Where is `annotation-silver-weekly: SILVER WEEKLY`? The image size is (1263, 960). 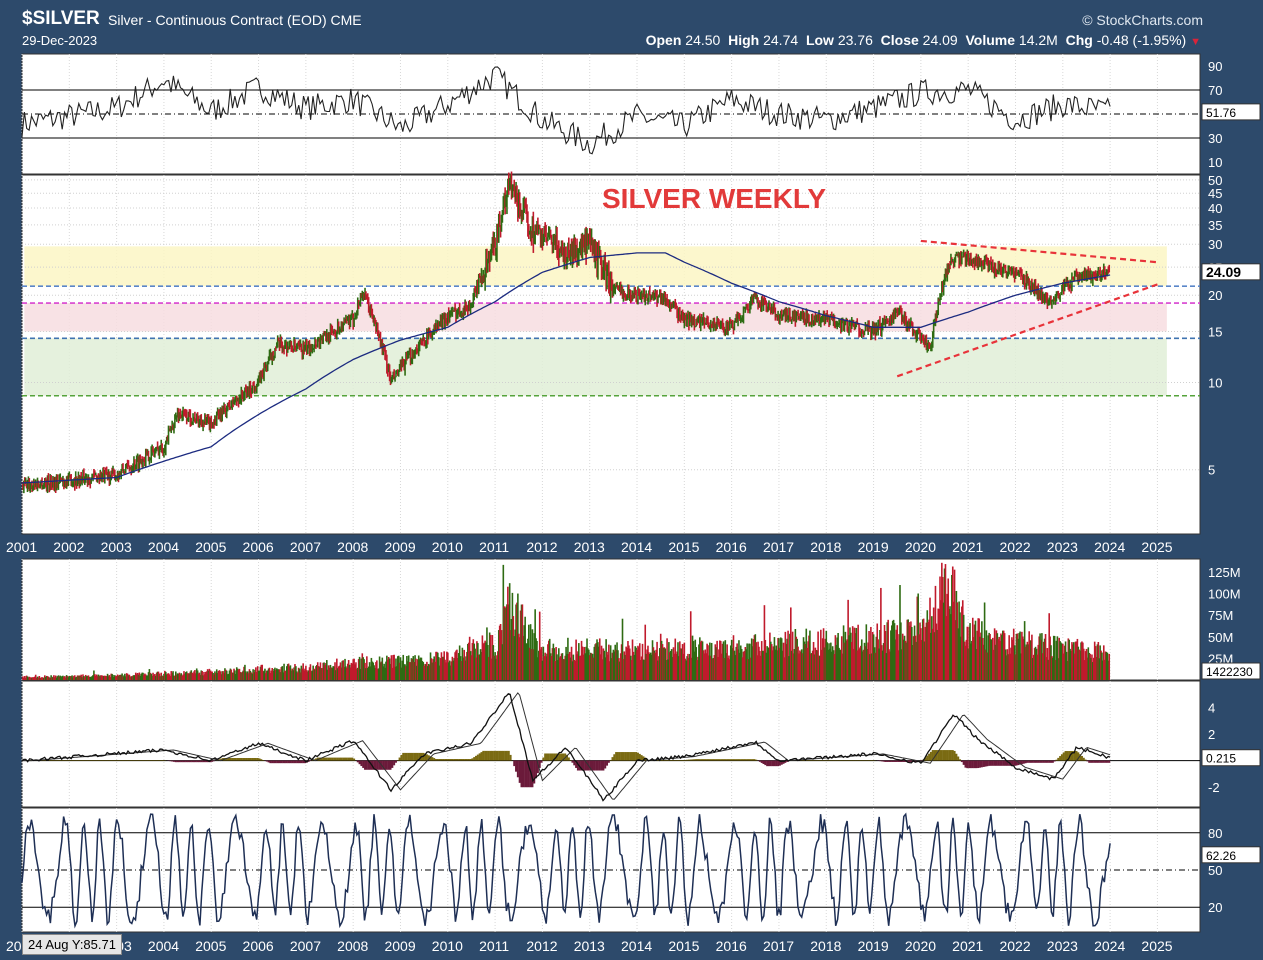 annotation-silver-weekly: SILVER WEEKLY is located at coordinates (714, 198).